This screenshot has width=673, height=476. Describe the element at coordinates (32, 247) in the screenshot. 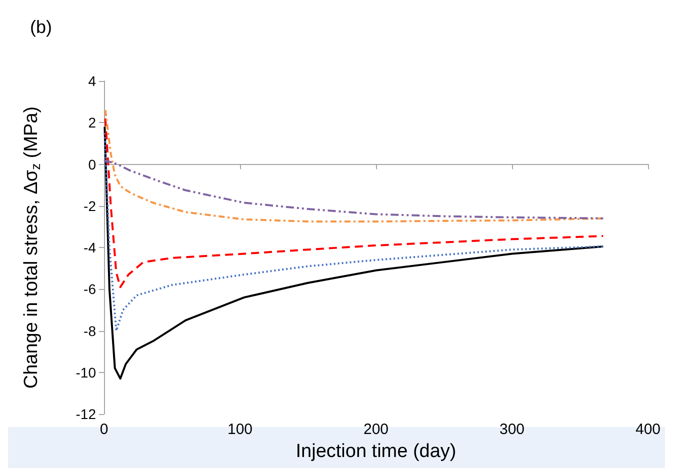

I see `y-axis-title: Change in total stress, Δσz (MPa)` at that location.